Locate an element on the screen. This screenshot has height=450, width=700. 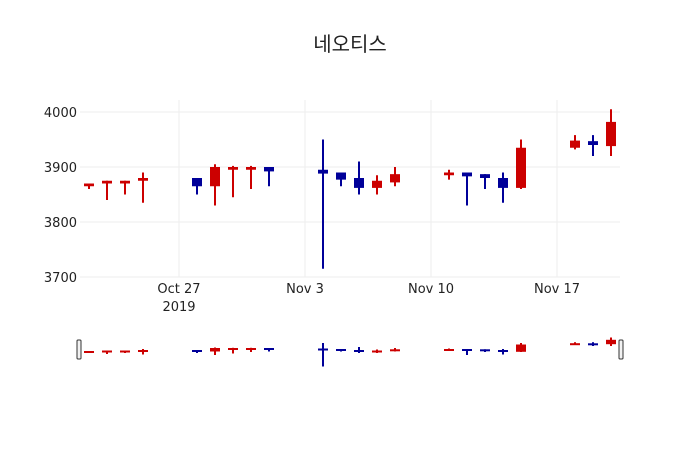
x-tick-year: 2019 is located at coordinates (178, 307).